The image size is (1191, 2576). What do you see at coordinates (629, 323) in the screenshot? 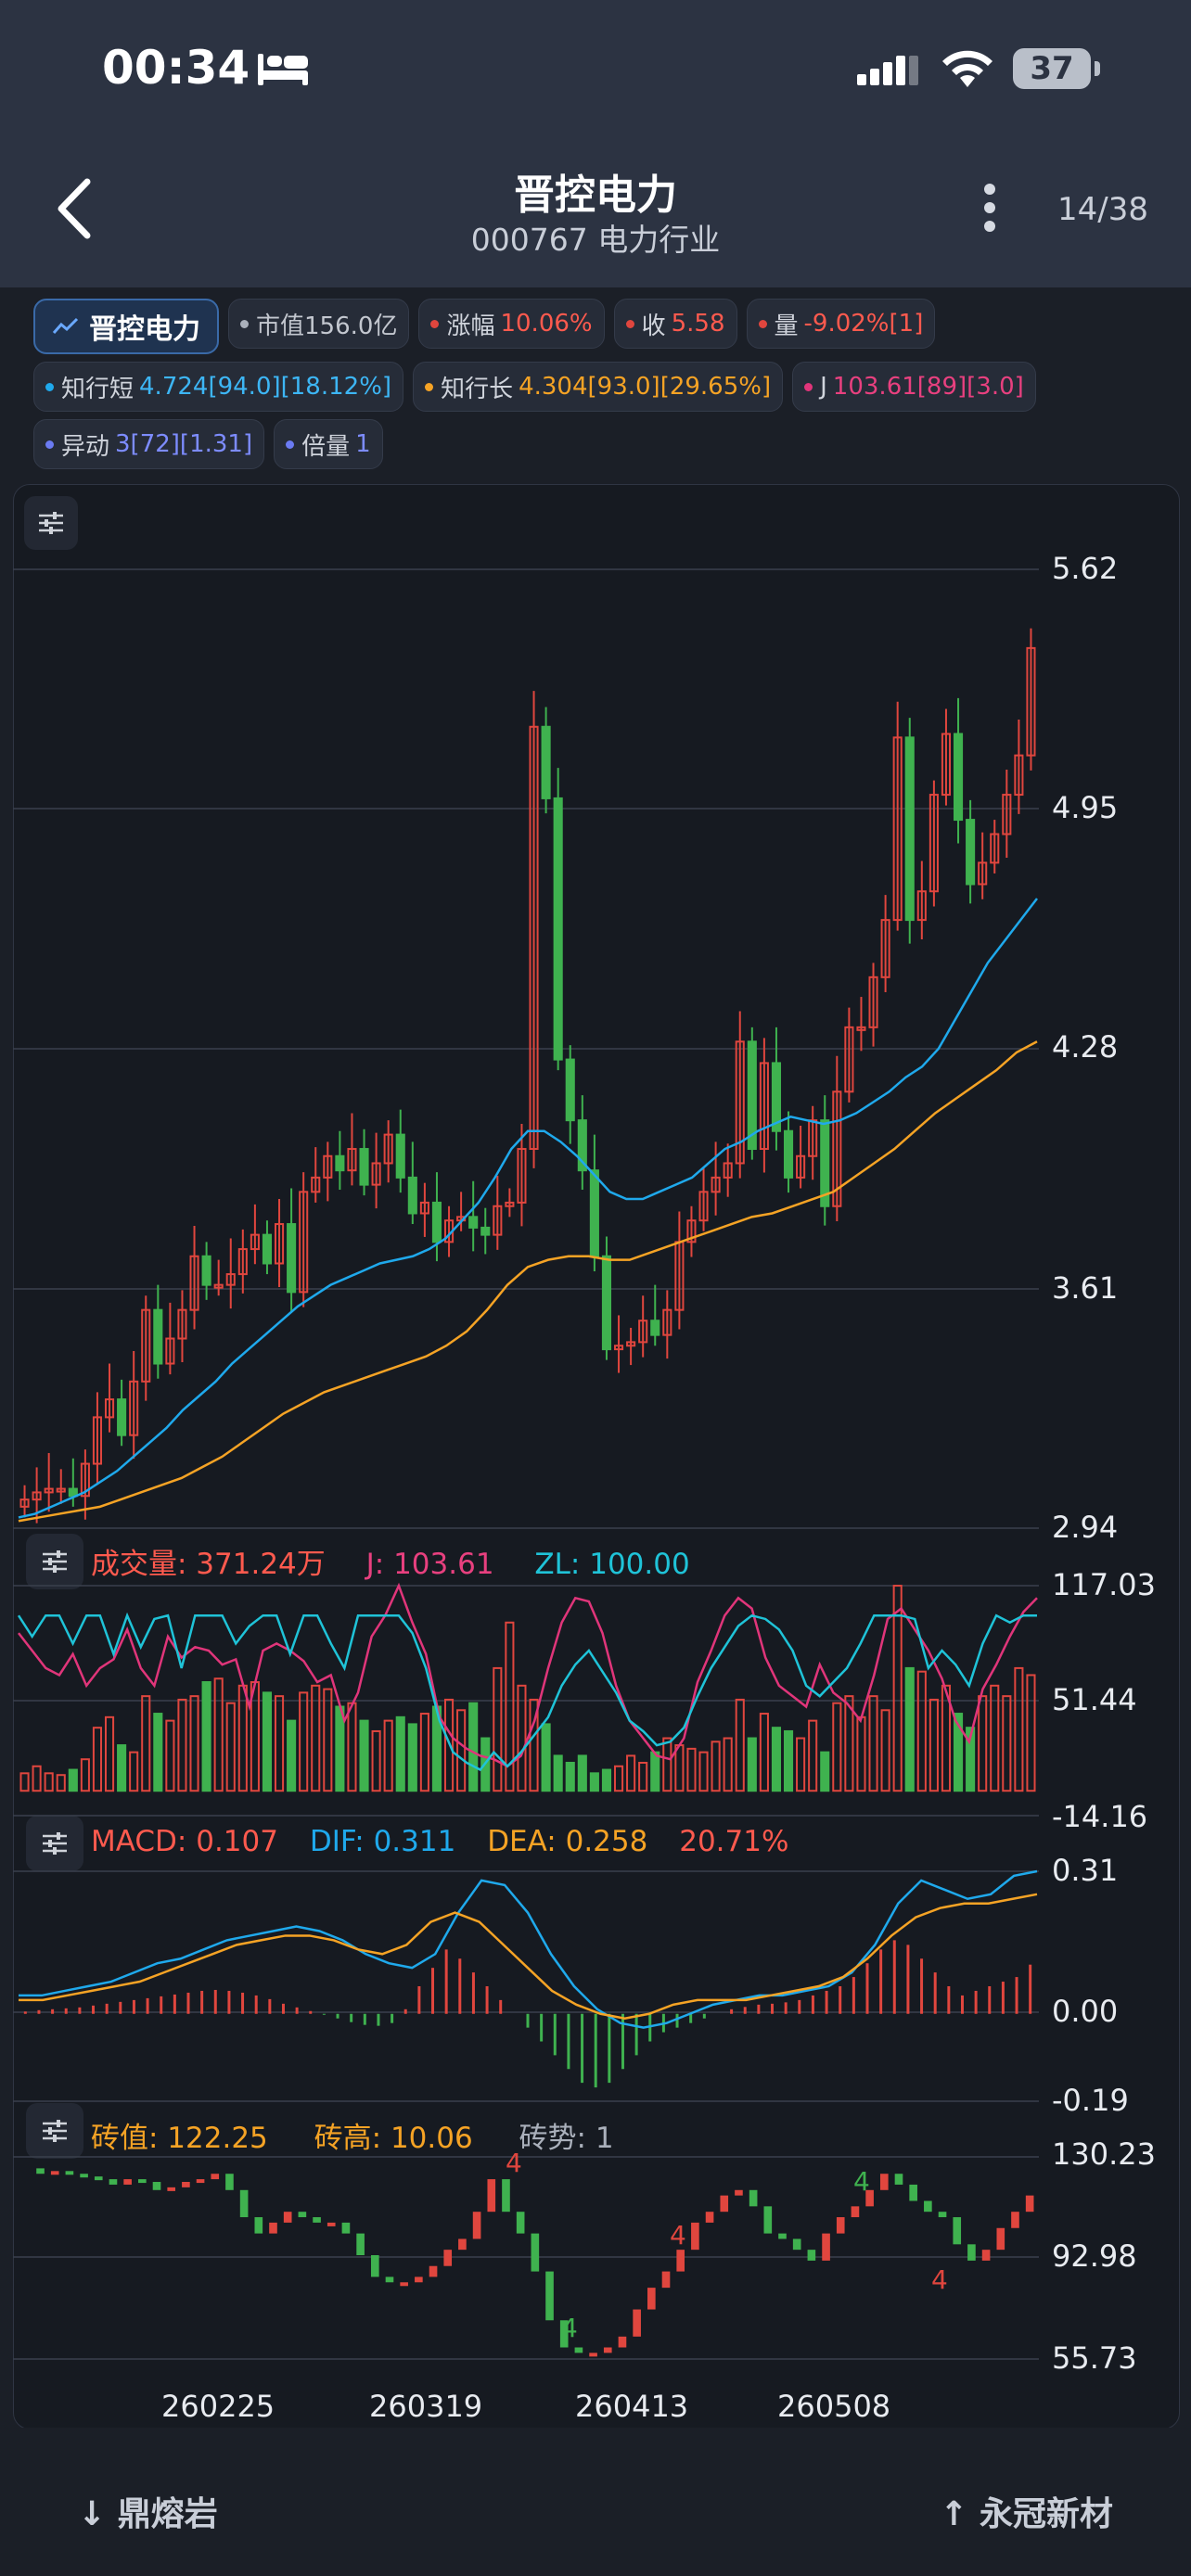
I see `close-dot-icon` at bounding box center [629, 323].